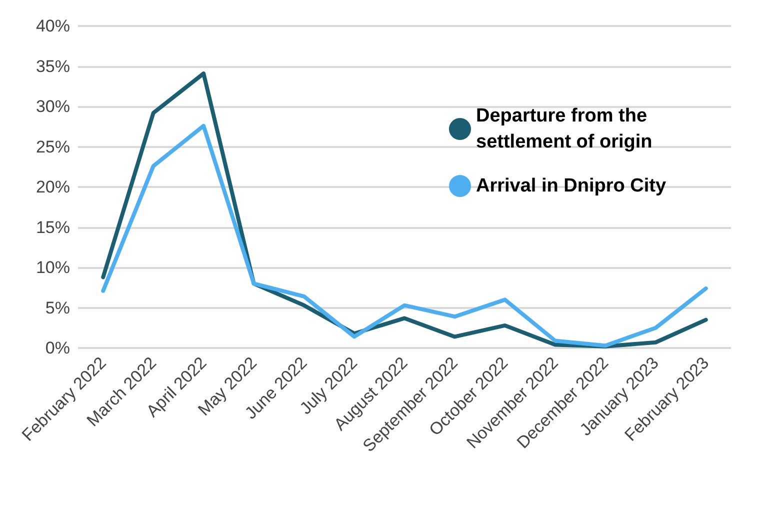  What do you see at coordinates (53, 26) in the screenshot?
I see `y-tick-label: 40%` at bounding box center [53, 26].